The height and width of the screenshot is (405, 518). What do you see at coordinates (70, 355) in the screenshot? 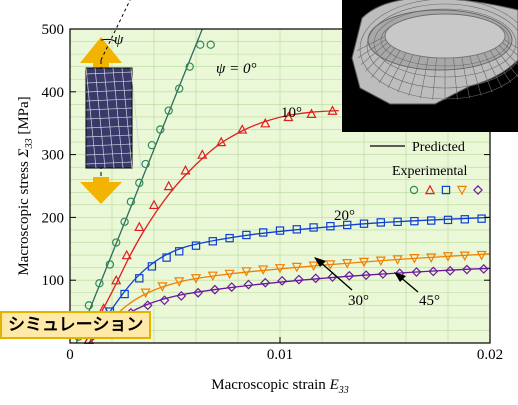
I see `x-tick-label: 0` at bounding box center [70, 355].